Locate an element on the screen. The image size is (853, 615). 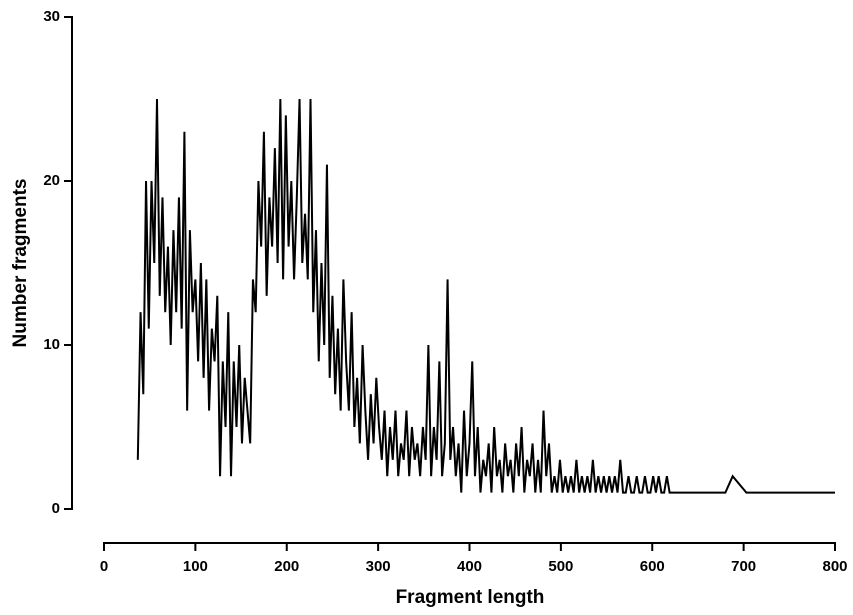
x-tick-label: 600 is located at coordinates (652, 566).